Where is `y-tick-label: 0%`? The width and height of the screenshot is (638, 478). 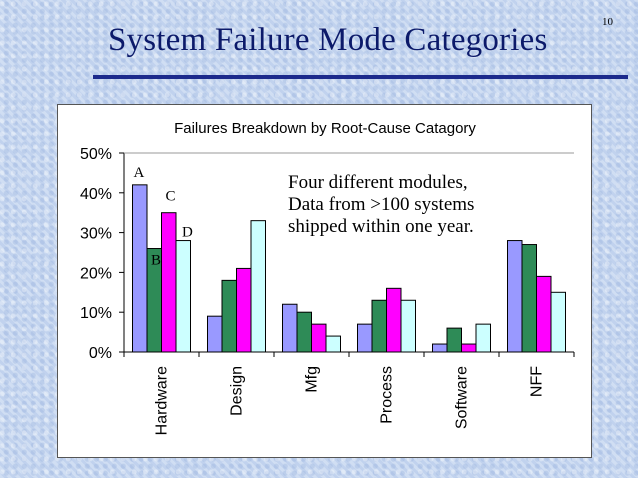 y-tick-label: 0% is located at coordinates (100, 353).